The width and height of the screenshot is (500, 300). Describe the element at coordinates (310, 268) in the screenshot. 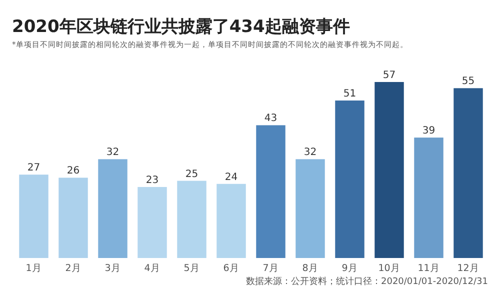

I see `x-tick-label: 8月` at that location.